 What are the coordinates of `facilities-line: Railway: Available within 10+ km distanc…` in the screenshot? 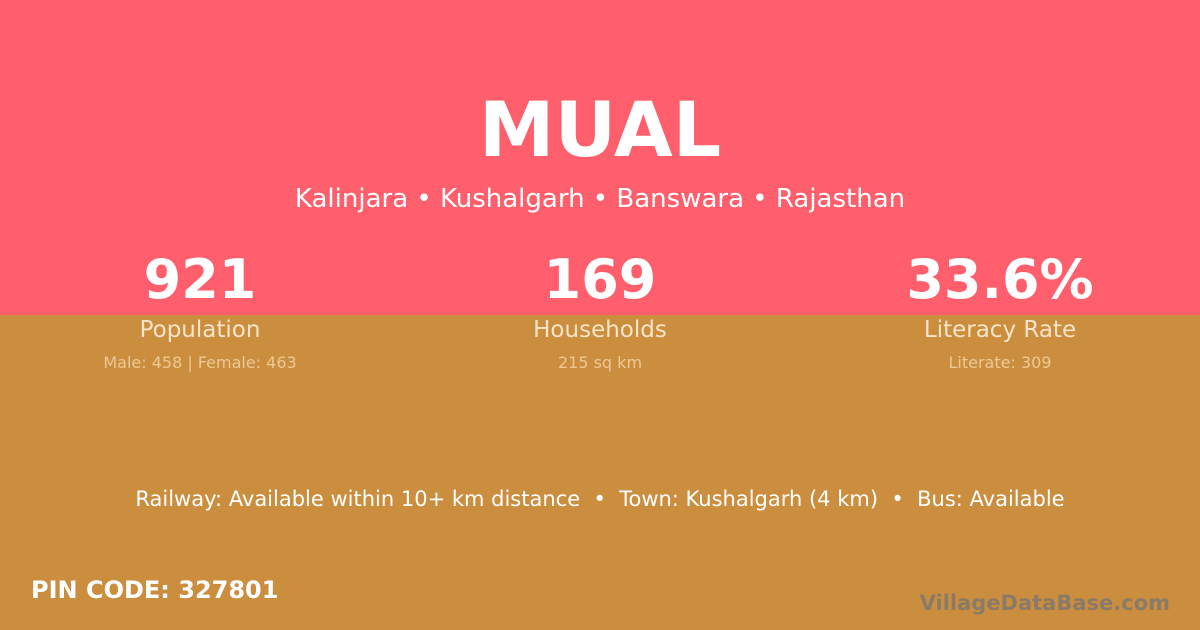 It's located at (600, 499).